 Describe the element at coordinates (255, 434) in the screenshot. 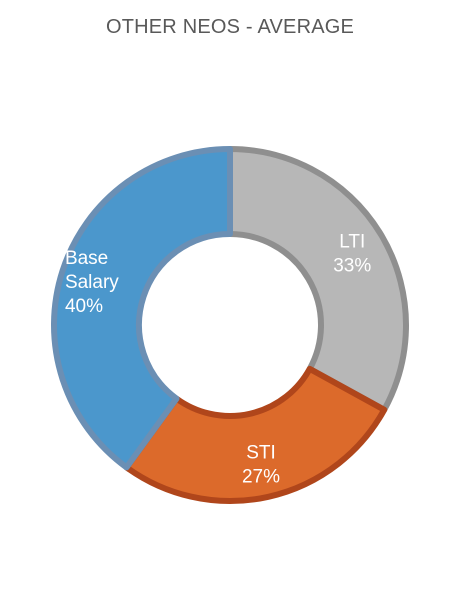

I see `slice-sti` at that location.